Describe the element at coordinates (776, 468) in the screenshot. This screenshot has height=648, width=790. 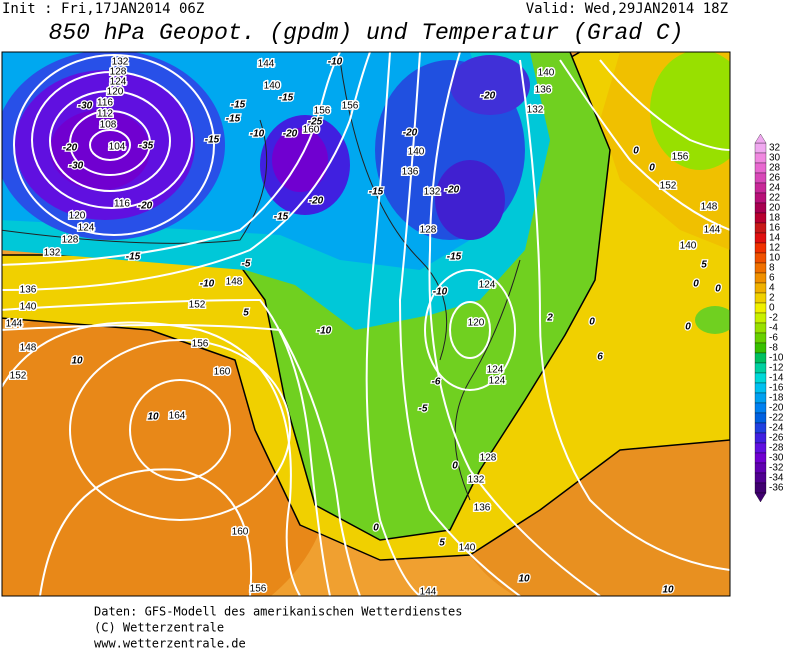
I see `colorbar-label: -32` at that location.